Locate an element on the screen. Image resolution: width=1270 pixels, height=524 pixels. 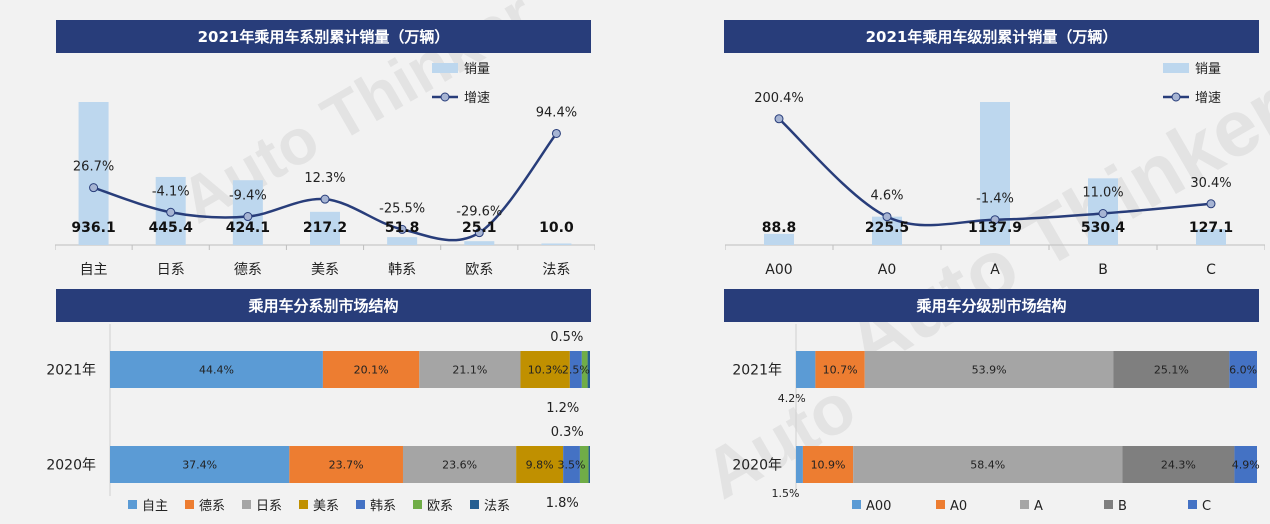
segment-data-label: 10.7% is located at coordinates (840, 370).